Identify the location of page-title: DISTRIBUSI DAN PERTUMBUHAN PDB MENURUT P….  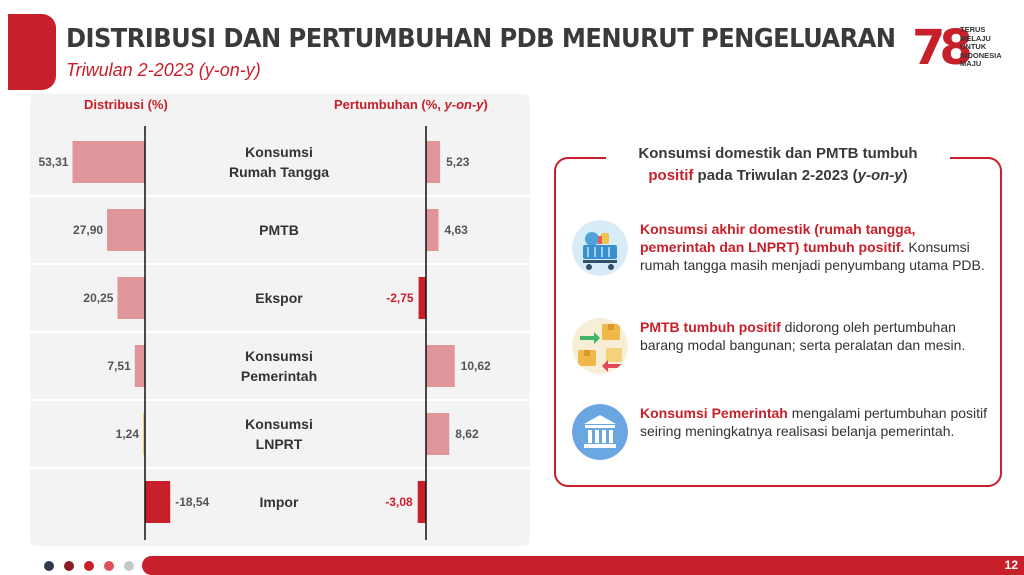
(481, 39).